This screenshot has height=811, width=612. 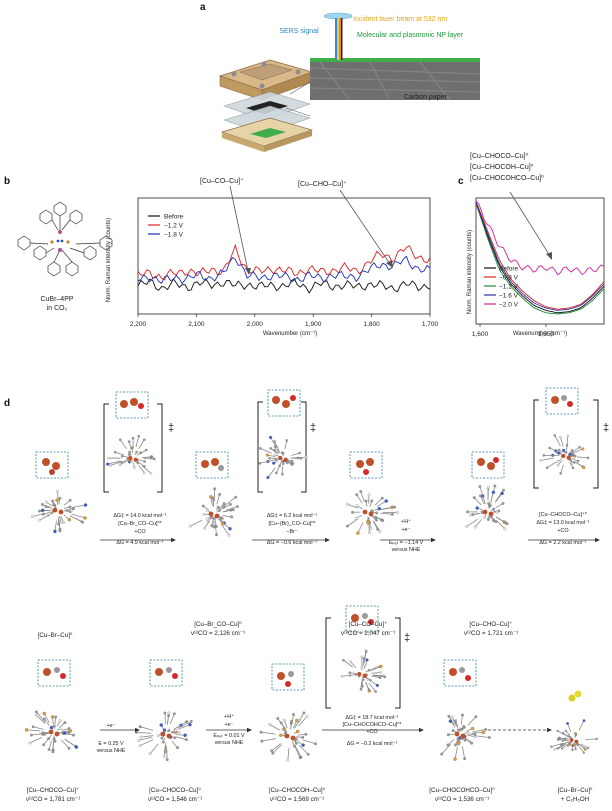 I want to click on sers-label: SERS signal, so click(x=299, y=31).